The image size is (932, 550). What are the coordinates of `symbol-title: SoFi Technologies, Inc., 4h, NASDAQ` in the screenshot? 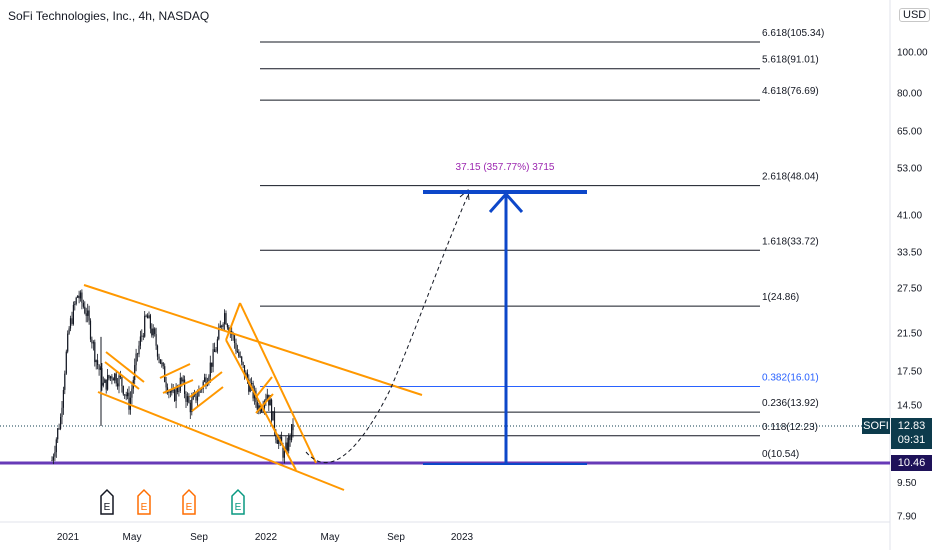 It's located at (109, 16).